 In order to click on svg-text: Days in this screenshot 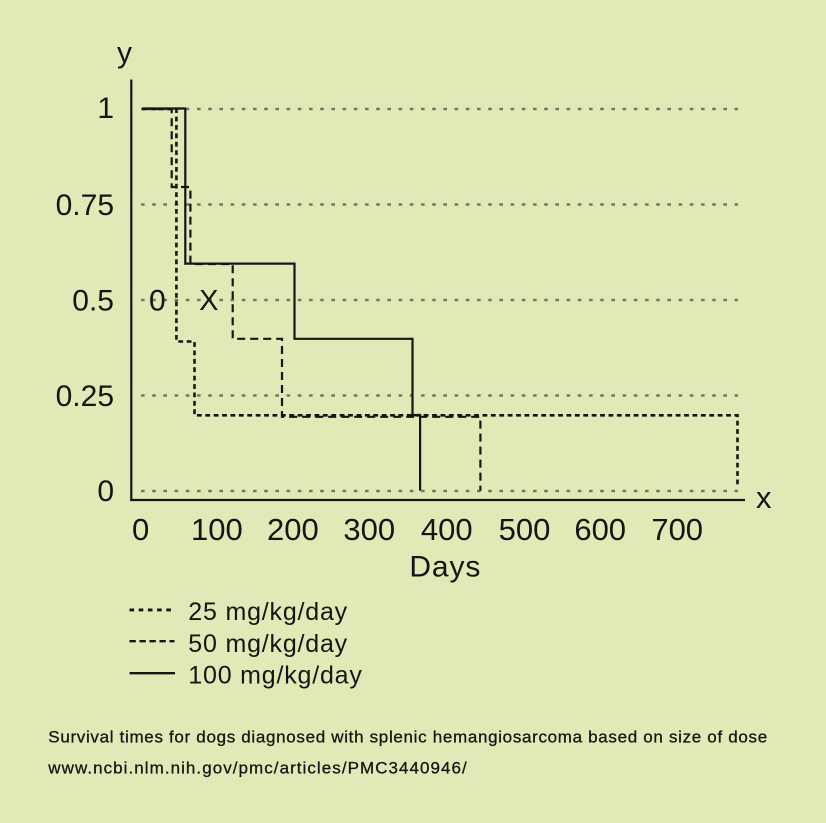, I will do `click(445, 566)`.